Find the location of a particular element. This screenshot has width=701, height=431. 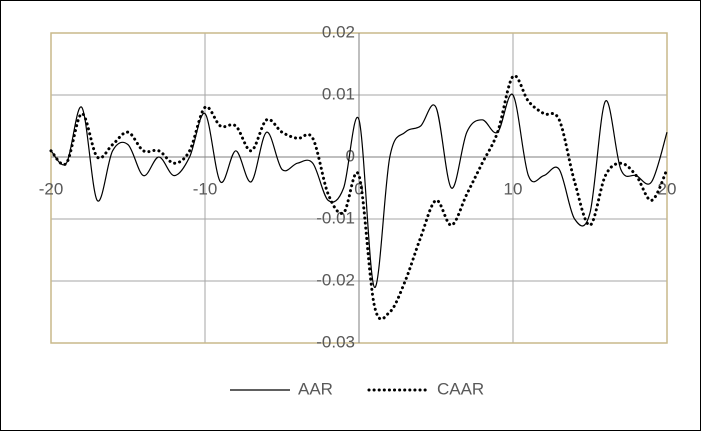

x-tick-label: 0 is located at coordinates (358, 188).